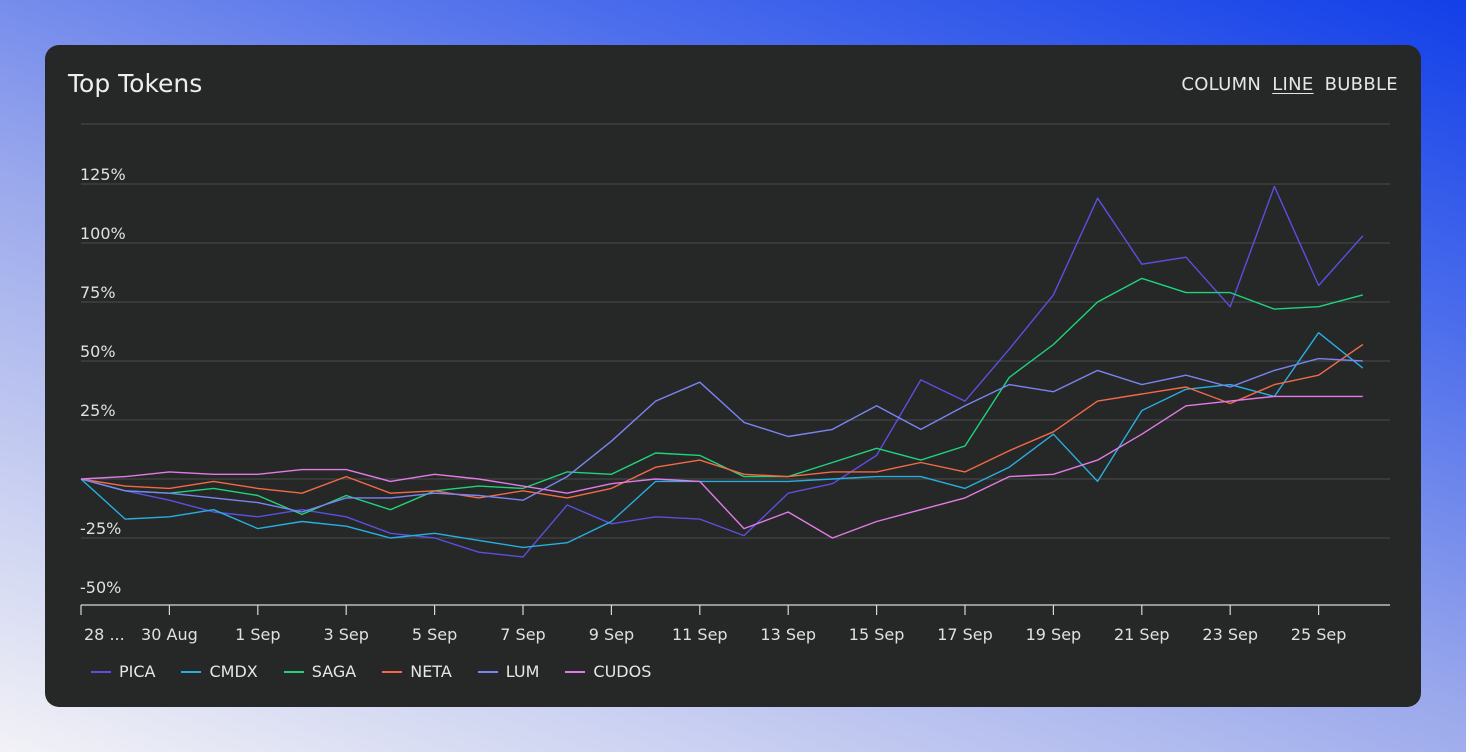 The width and height of the screenshot is (1466, 752). Describe the element at coordinates (334, 671) in the screenshot. I see `legend-label: SAGA` at that location.